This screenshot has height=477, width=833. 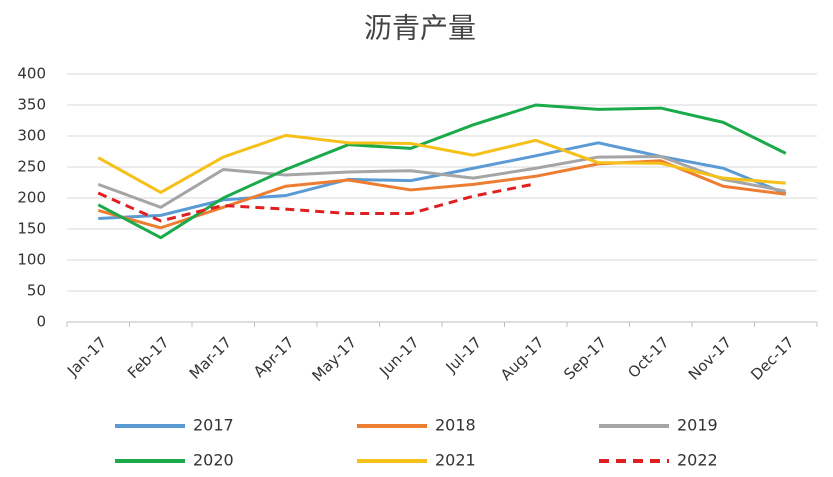 What do you see at coordinates (420, 28) in the screenshot?
I see `chart-title: 沥青产量` at bounding box center [420, 28].